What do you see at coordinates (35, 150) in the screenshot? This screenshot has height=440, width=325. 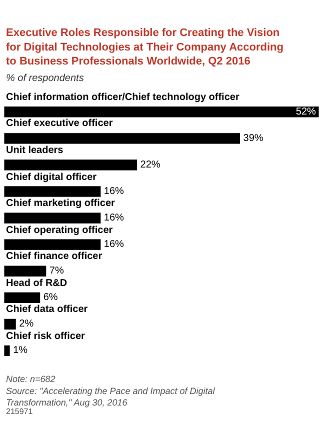 I see `y-tick-label: Unit leaders` at bounding box center [35, 150].